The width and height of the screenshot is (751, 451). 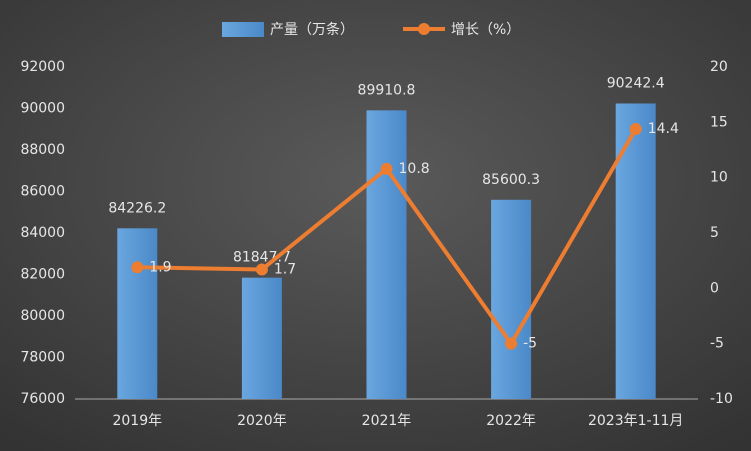 I want to click on data-label: 84226.2, so click(x=137, y=208).